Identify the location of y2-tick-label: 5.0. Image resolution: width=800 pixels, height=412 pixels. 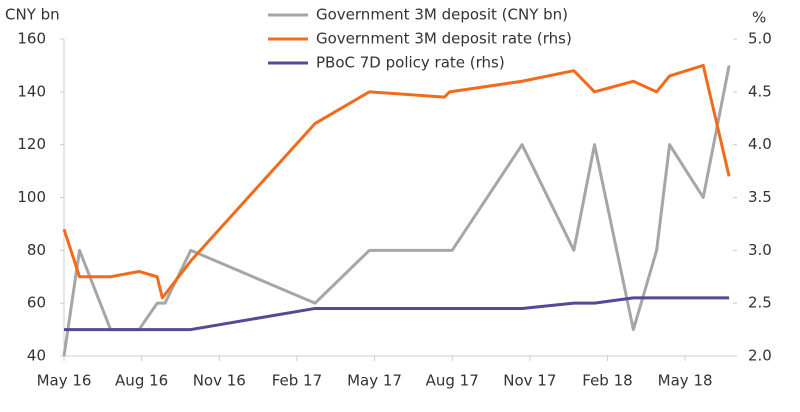
(760, 39).